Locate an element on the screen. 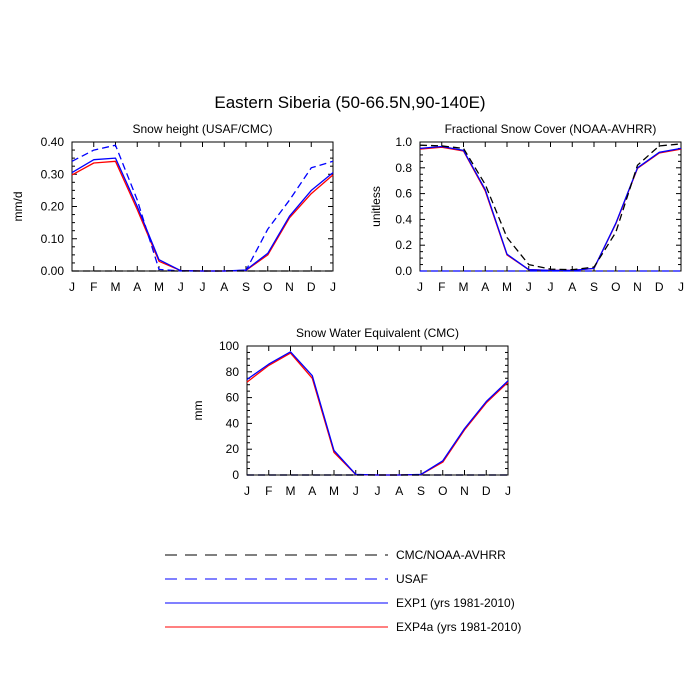  y-tick-label: 0.8 is located at coordinates (403, 168).